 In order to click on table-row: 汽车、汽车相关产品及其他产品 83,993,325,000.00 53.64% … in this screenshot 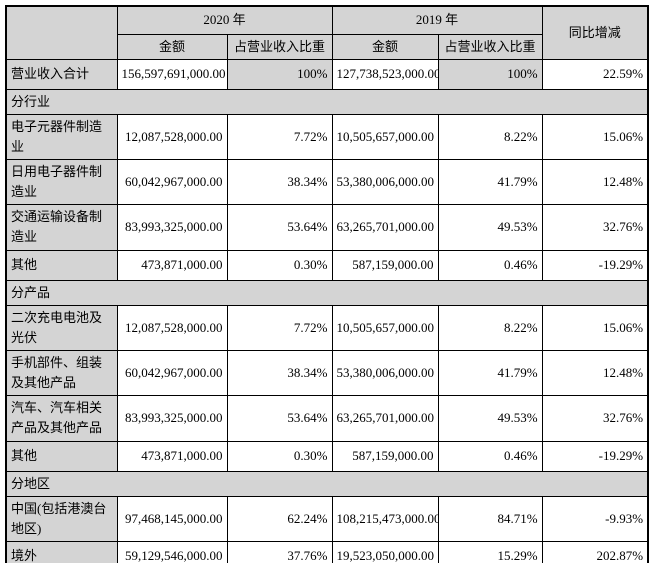, I will do `click(327, 418)`.